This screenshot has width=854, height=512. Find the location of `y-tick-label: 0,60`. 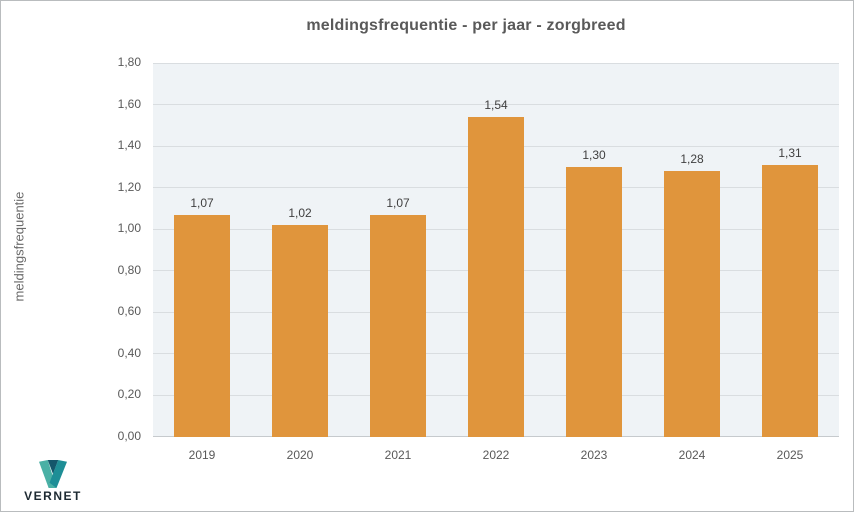

y-tick-label: 0,60 is located at coordinates (129, 311).